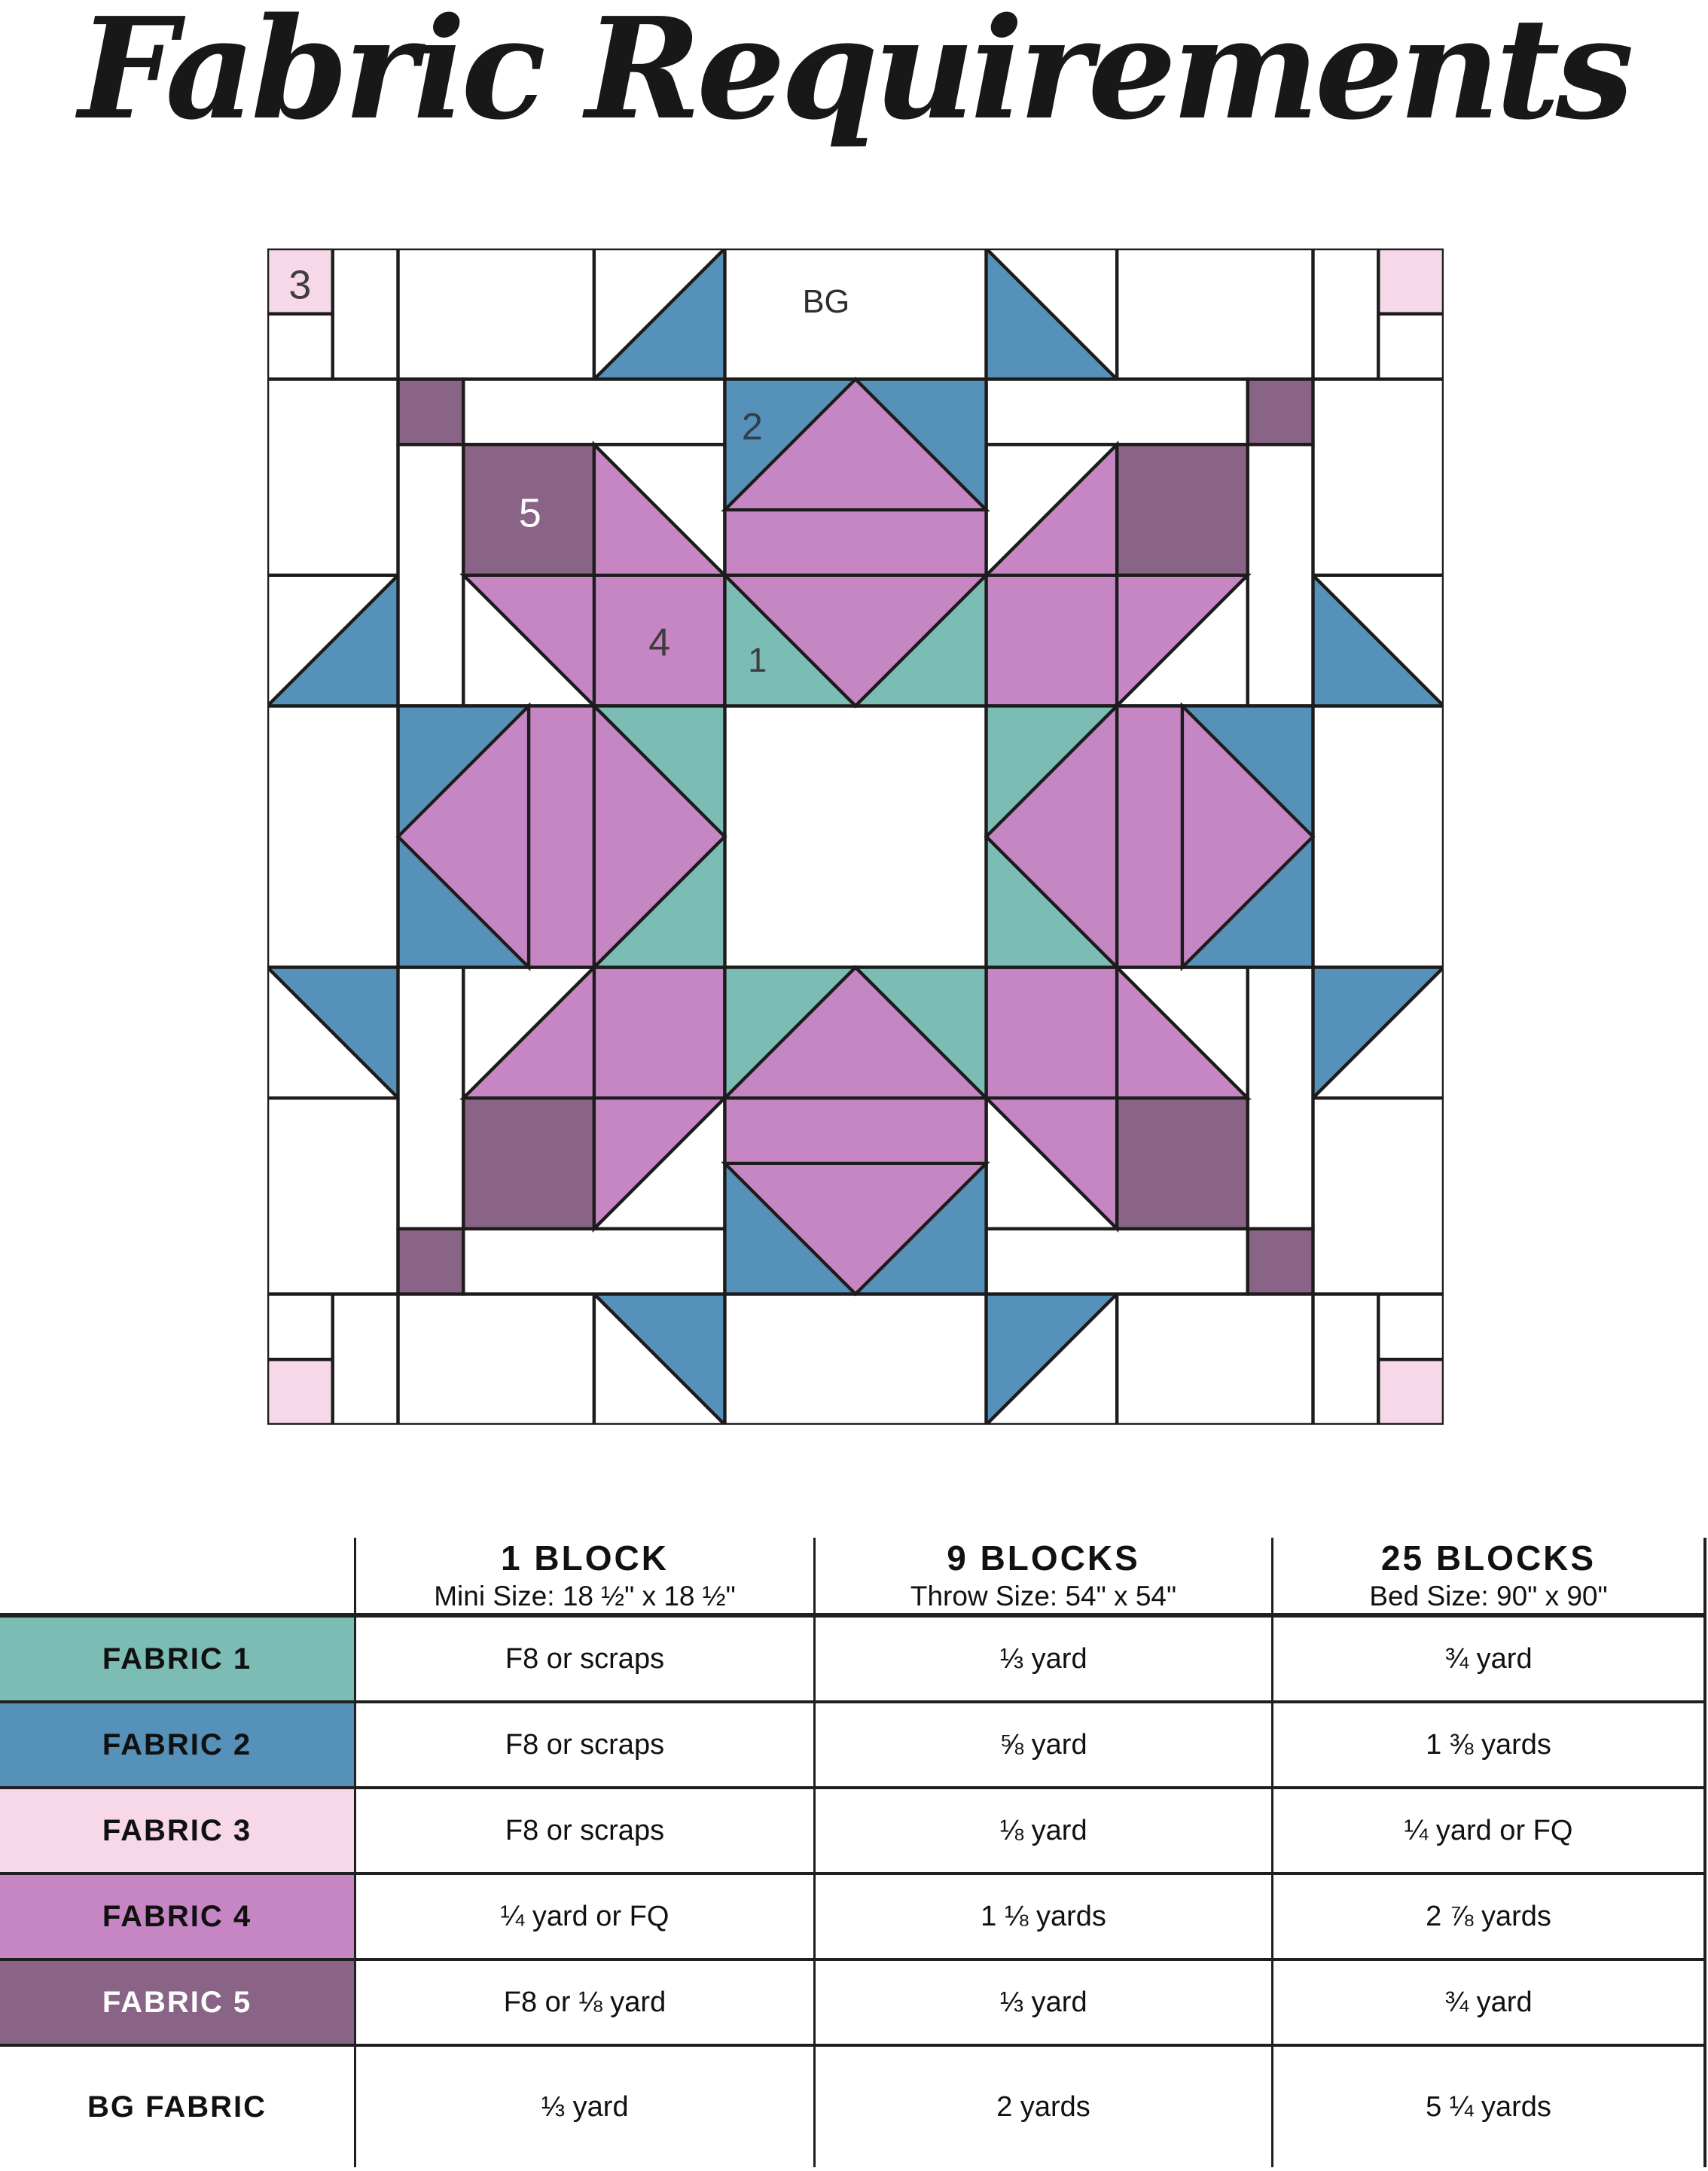 This screenshot has width=1708, height=2171. What do you see at coordinates (177, 1575) in the screenshot?
I see `table-header-fabric-spacer` at bounding box center [177, 1575].